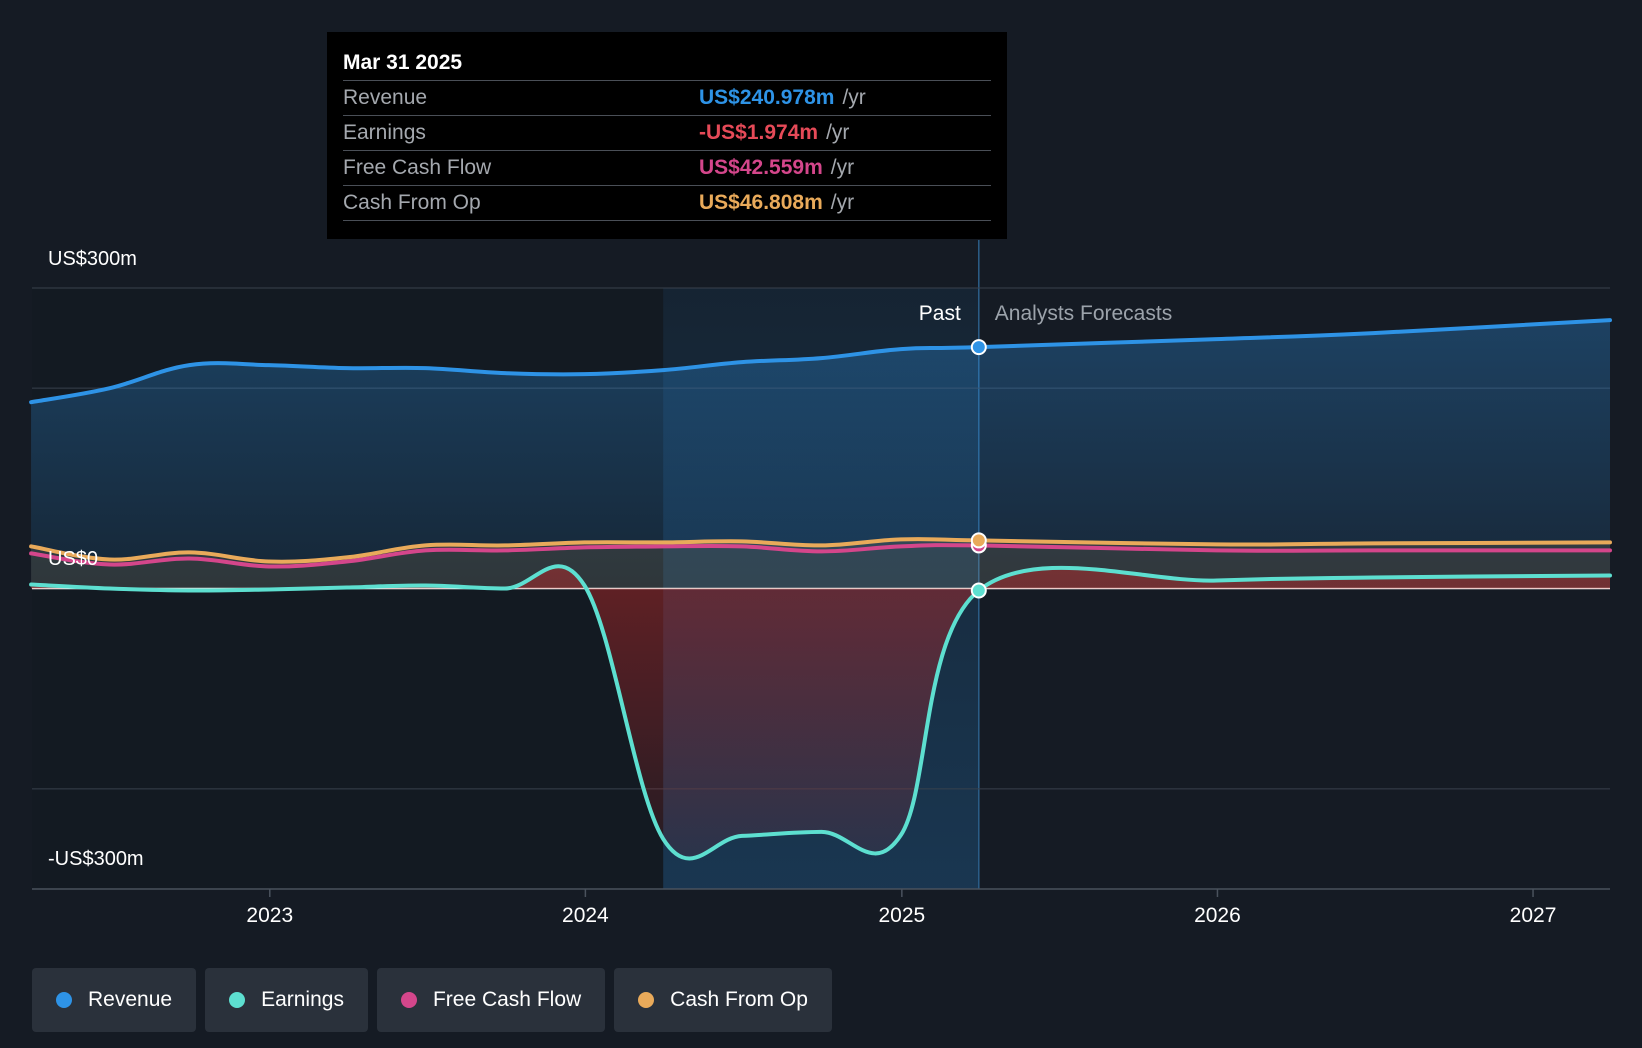 This screenshot has height=1048, width=1642. What do you see at coordinates (820, 361) in the screenshot?
I see `revenue-line` at bounding box center [820, 361].